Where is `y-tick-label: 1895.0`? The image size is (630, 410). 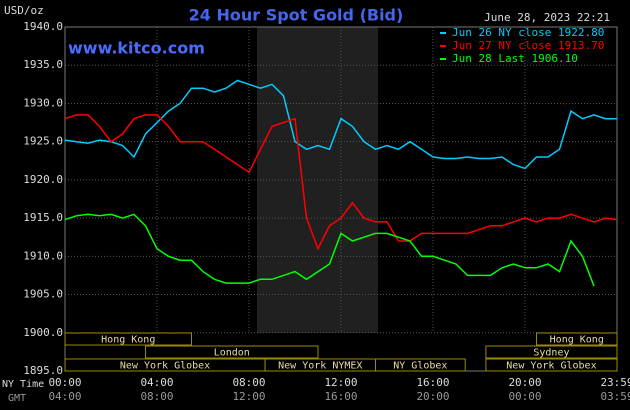 y-tick-label: 1895.0 is located at coordinates (43, 370).